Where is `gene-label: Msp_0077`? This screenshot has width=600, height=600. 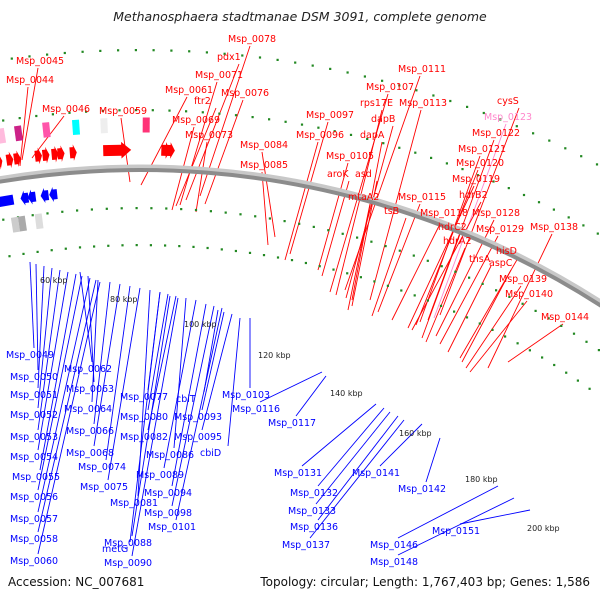
gene-label: Msp_0077 is located at coordinates (144, 397).